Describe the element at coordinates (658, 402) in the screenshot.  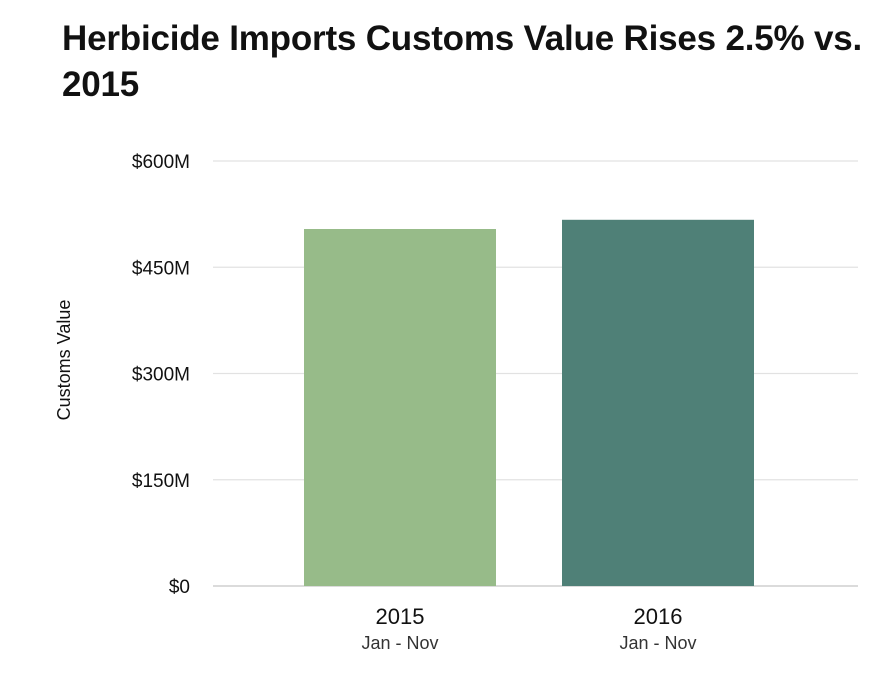
I see `bar-2016` at that location.